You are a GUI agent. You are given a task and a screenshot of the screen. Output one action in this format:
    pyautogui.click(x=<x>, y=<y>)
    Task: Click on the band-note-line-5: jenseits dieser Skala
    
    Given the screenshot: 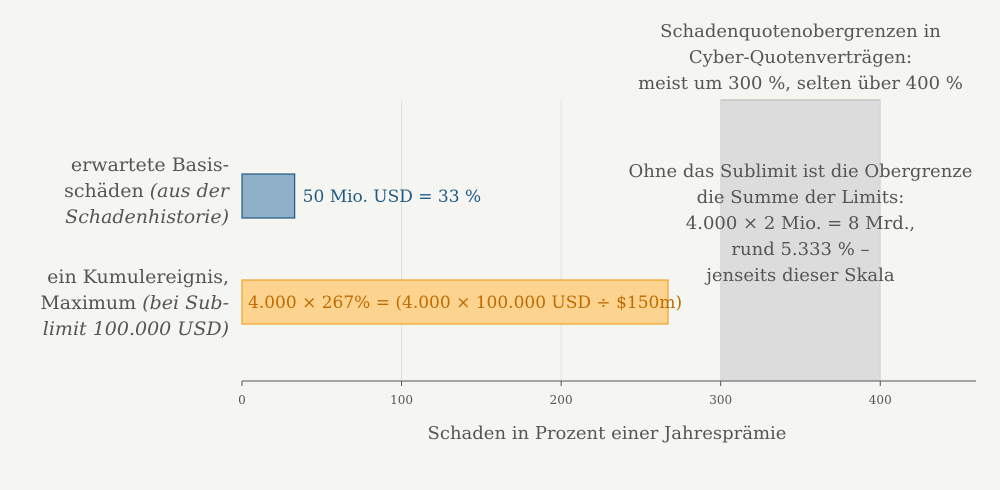 What is the action you would take?
    pyautogui.click(x=799, y=275)
    